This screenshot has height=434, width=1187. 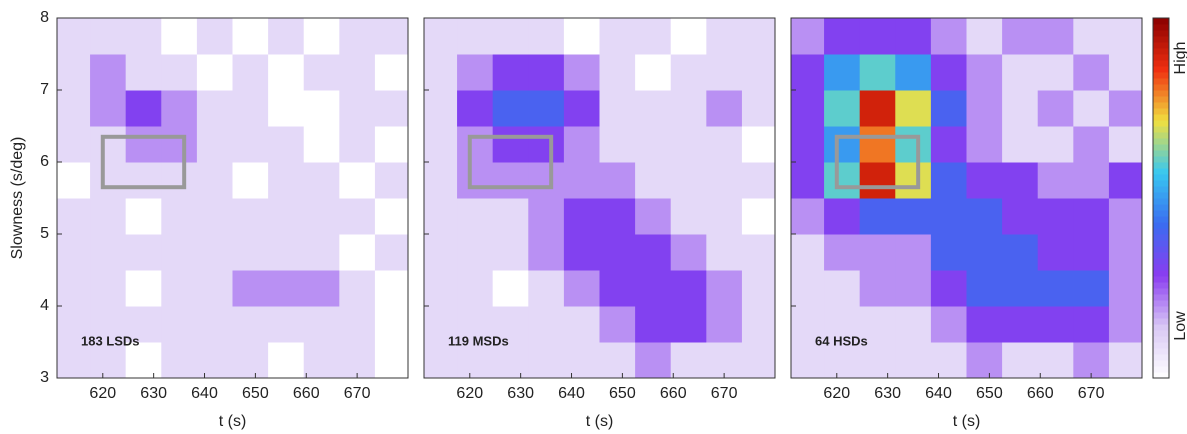 What do you see at coordinates (102, 393) in the screenshot?
I see `x-tick-label: 620` at bounding box center [102, 393].